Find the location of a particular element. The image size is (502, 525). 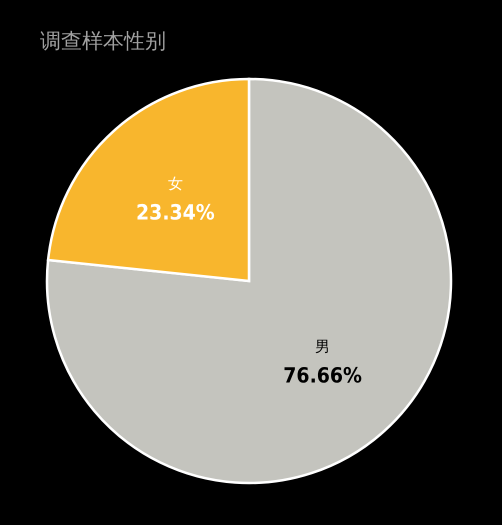

slice-label: 女 is located at coordinates (175, 183).